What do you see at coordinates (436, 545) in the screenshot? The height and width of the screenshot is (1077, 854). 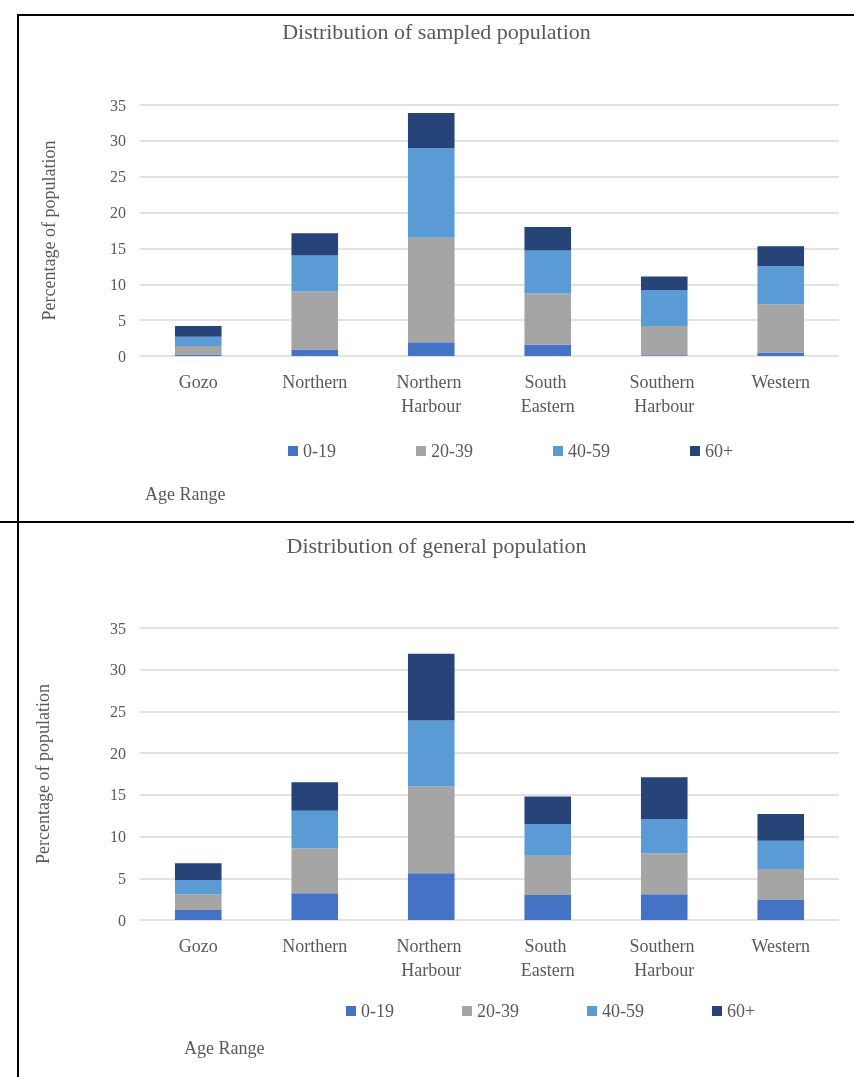 I see `chart-title: Distribution of general population` at bounding box center [436, 545].